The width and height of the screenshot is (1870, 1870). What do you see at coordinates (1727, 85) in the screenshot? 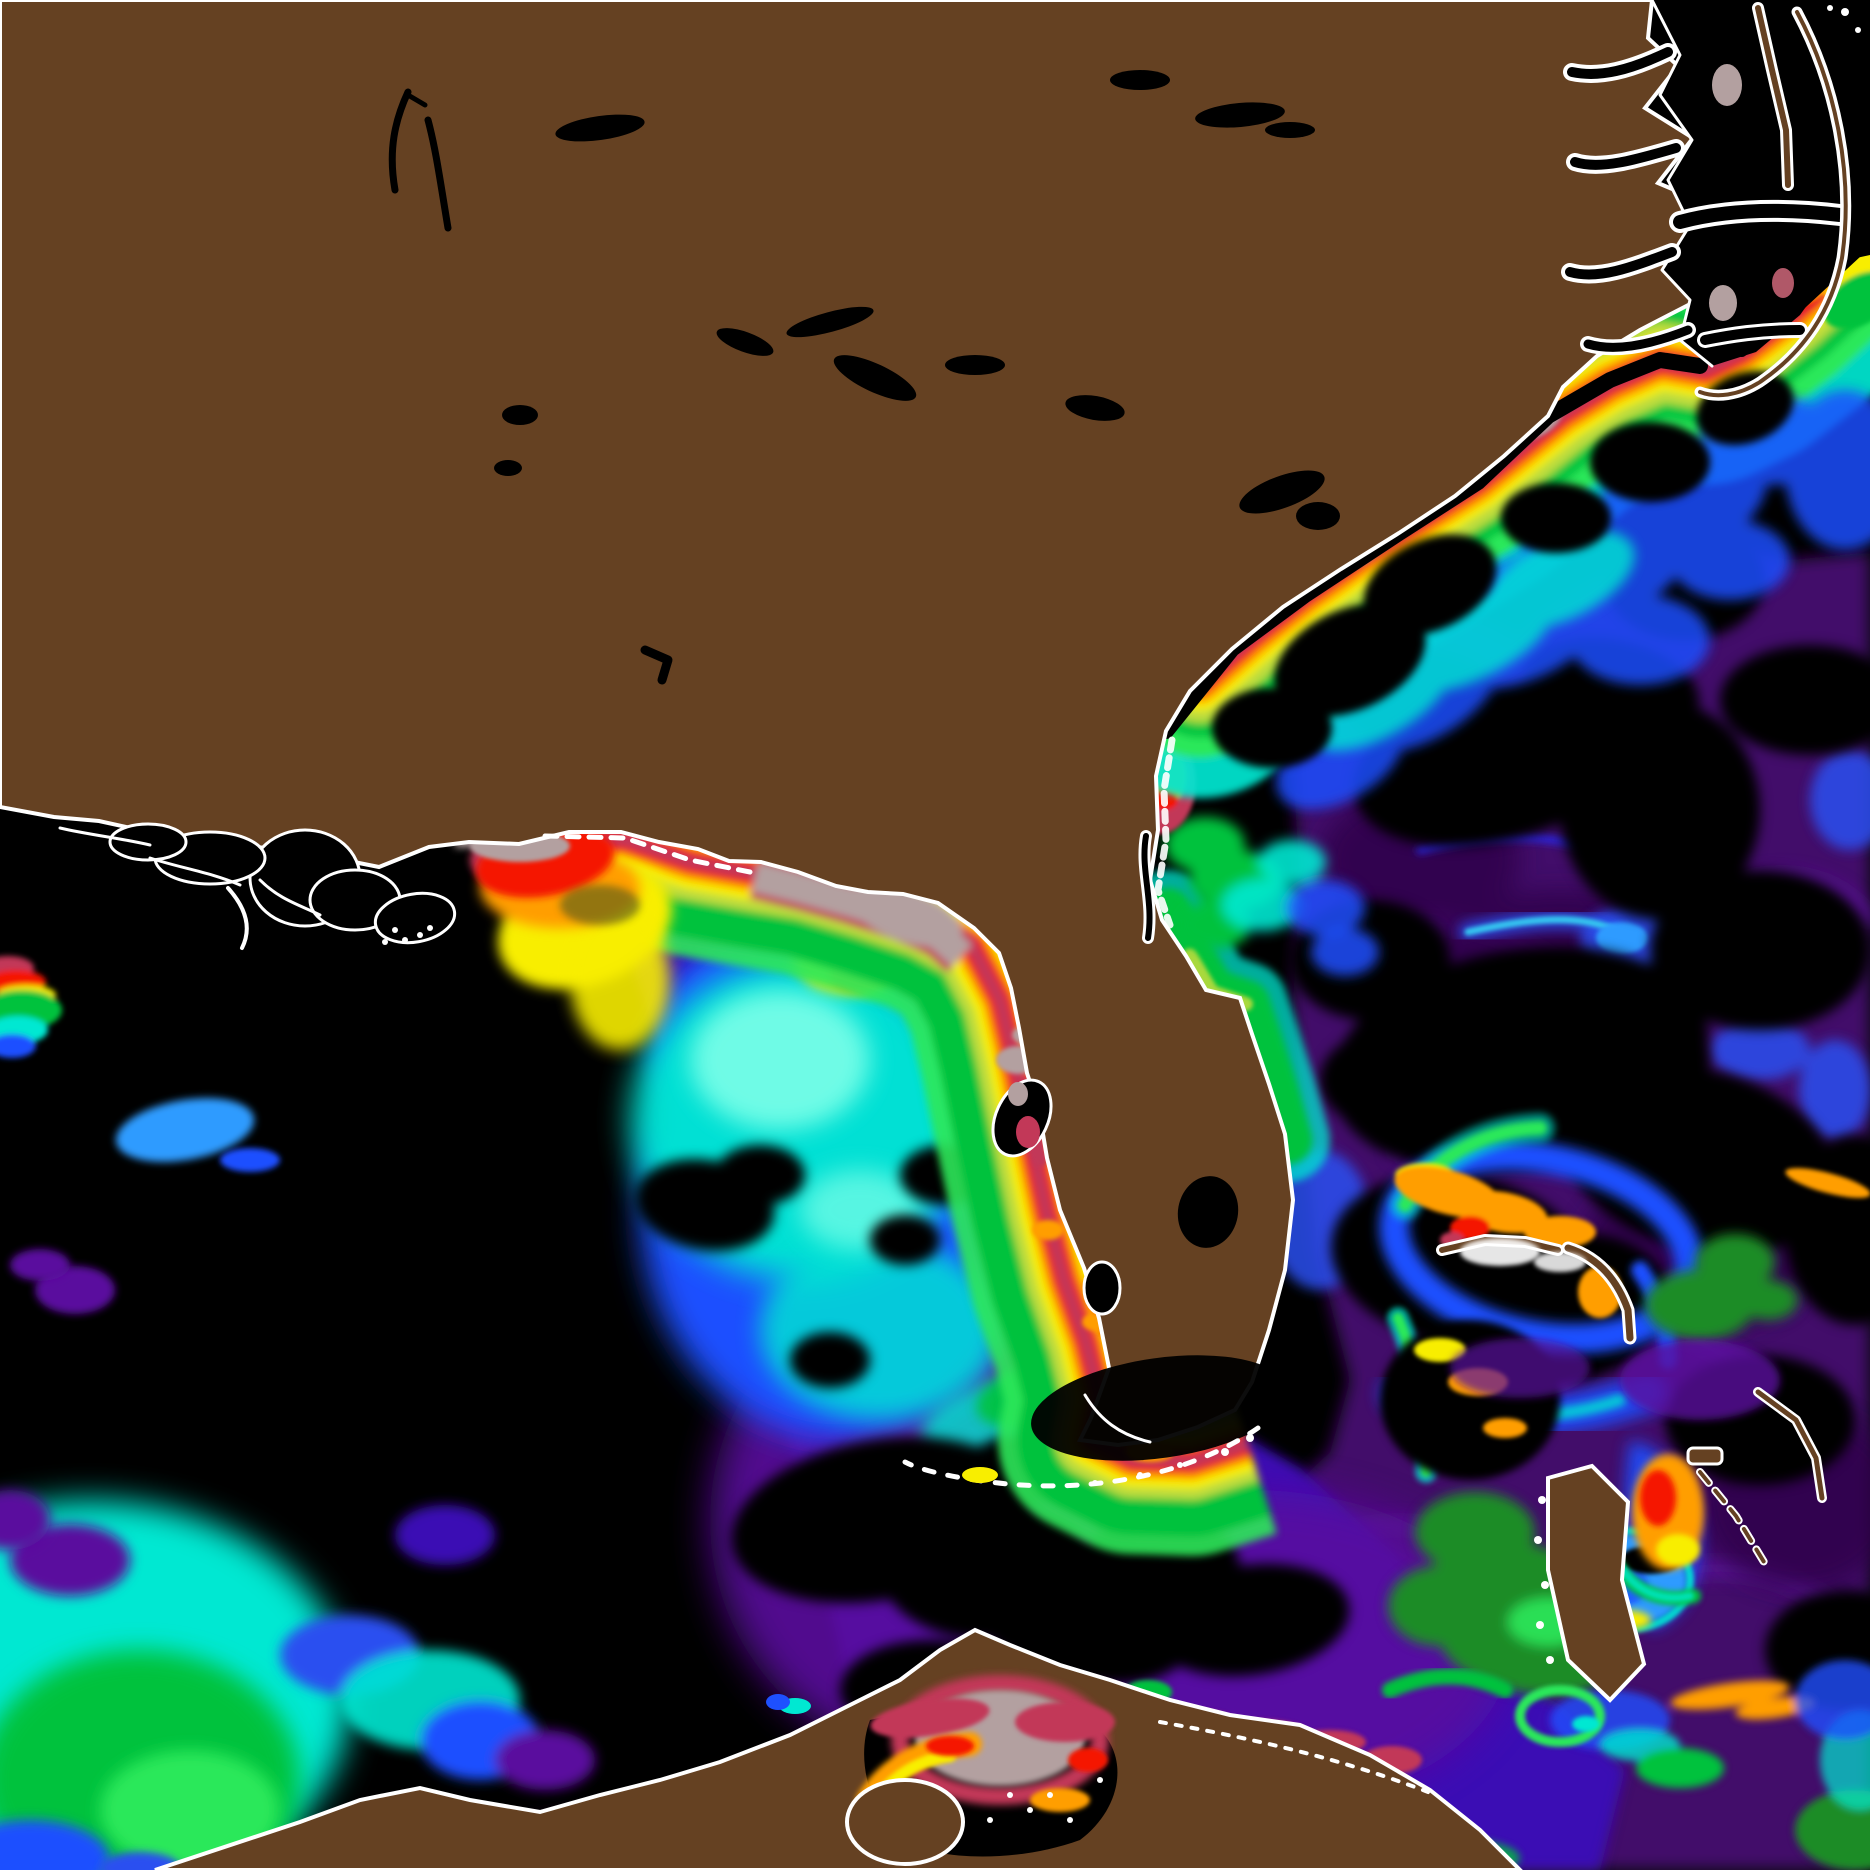
I see `estuary-sediment-patch` at bounding box center [1727, 85].